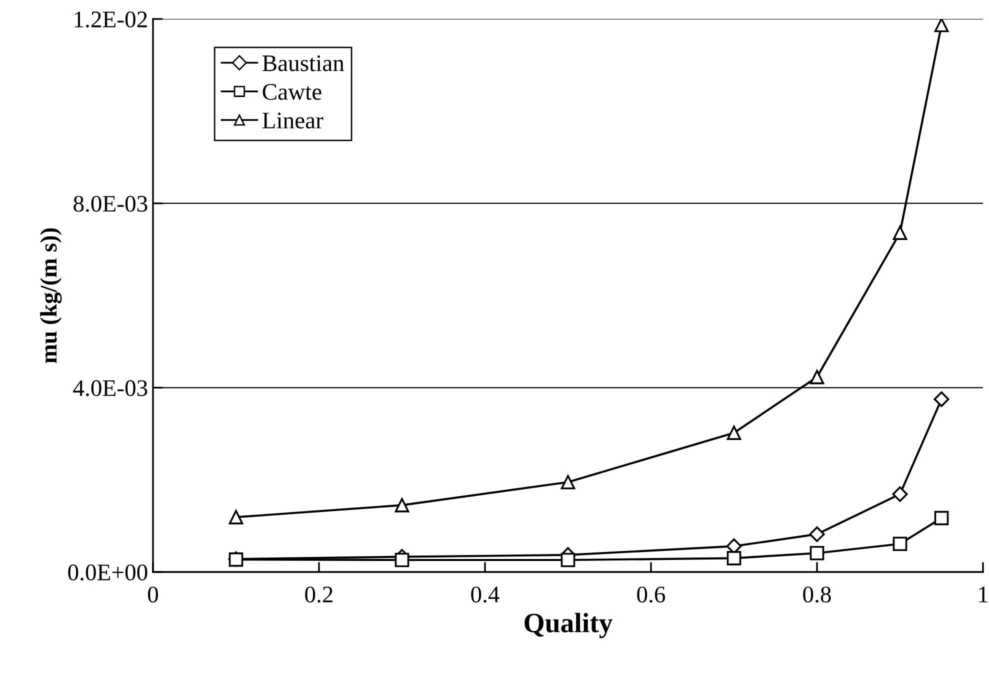  Describe the element at coordinates (292, 92) in the screenshot. I see `legend-label: Cawte` at that location.